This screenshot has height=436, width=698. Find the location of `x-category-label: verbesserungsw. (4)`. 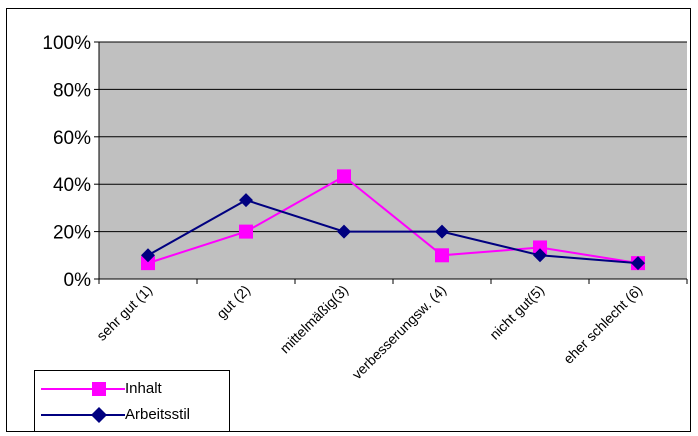

x-category-label: verbesserungsw. (4) is located at coordinates (399, 332).